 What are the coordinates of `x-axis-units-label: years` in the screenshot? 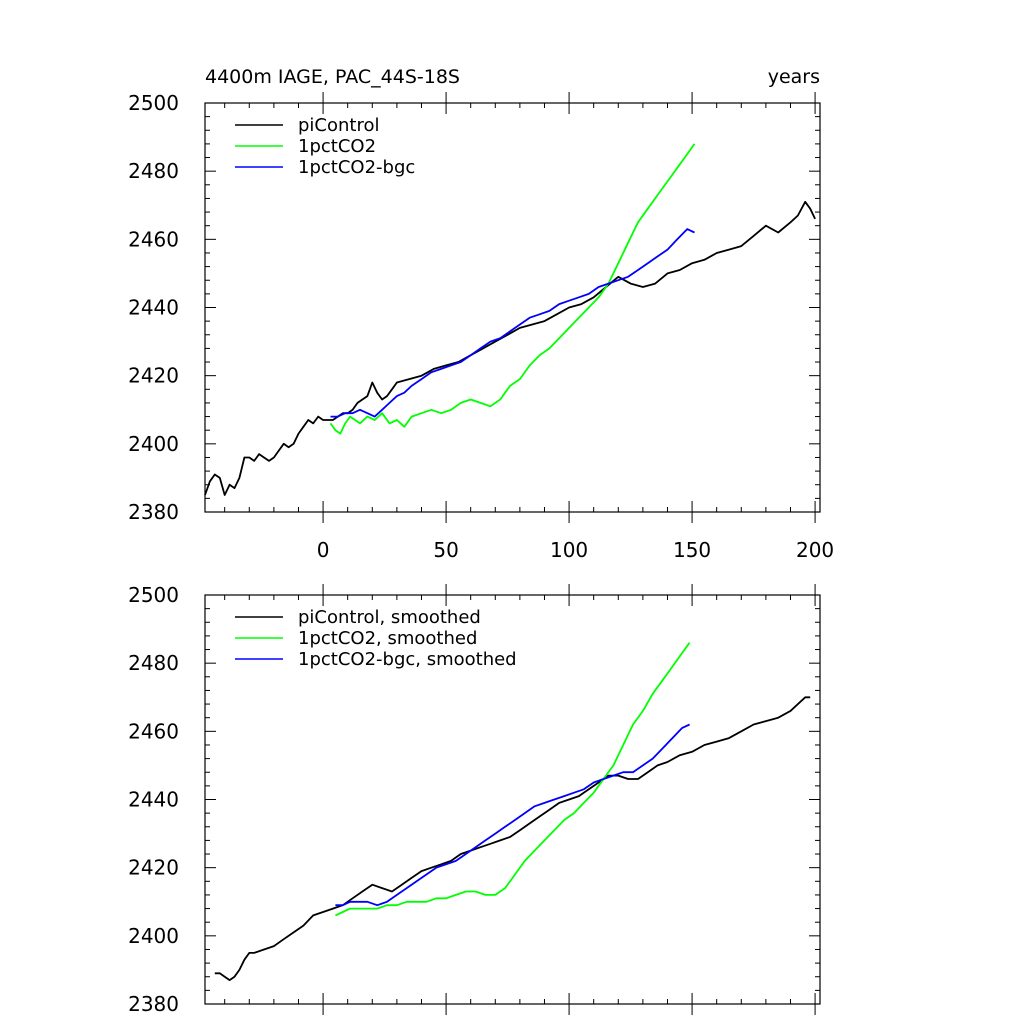 It's located at (794, 77).